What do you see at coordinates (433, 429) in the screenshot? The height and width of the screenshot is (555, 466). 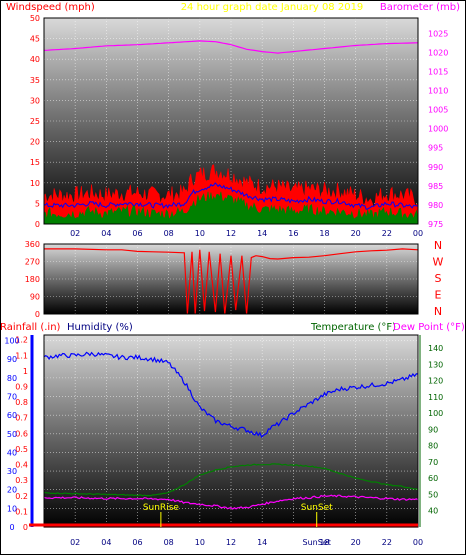 I see `temperature-tick-label: 90` at bounding box center [433, 429].